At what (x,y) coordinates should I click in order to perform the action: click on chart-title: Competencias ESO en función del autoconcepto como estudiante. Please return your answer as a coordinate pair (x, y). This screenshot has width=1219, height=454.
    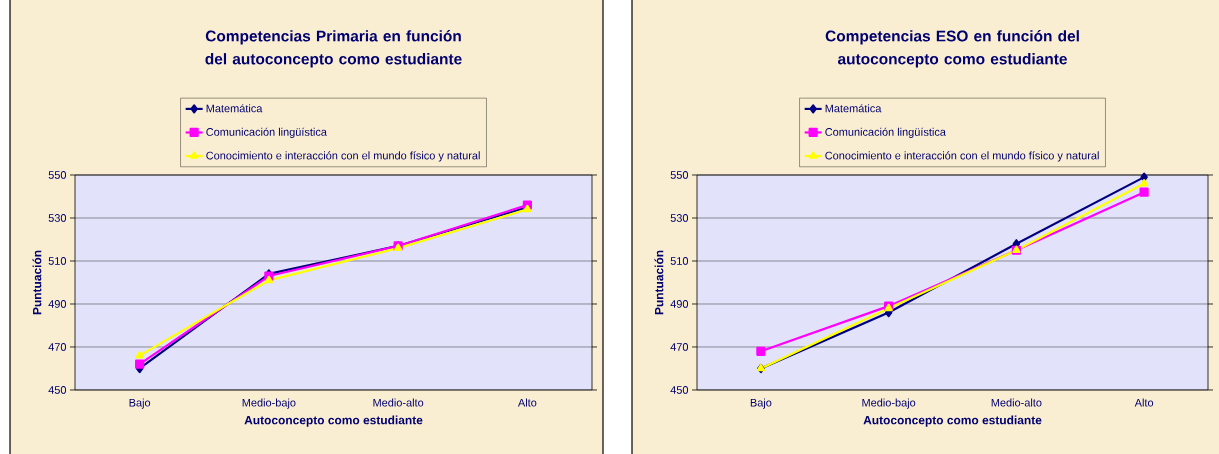
    Looking at the image, I should click on (952, 49).